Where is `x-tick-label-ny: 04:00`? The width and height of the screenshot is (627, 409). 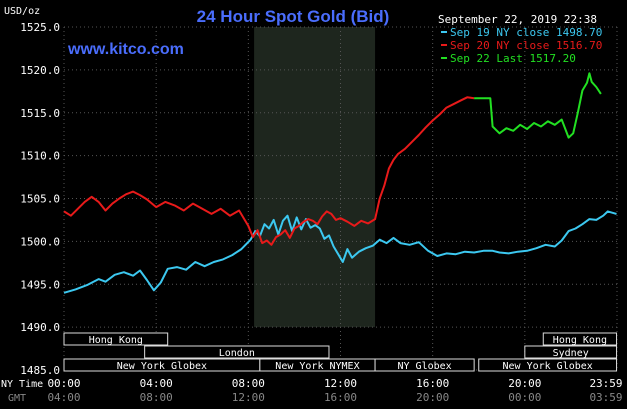
x-tick-label-ny: 04:00 is located at coordinates (156, 383).